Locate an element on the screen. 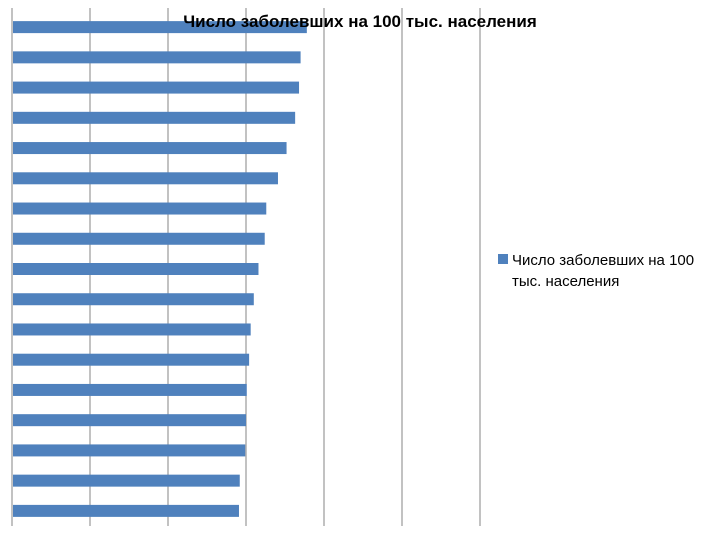 This screenshot has width=720, height=540. legend-swatch is located at coordinates (503, 259).